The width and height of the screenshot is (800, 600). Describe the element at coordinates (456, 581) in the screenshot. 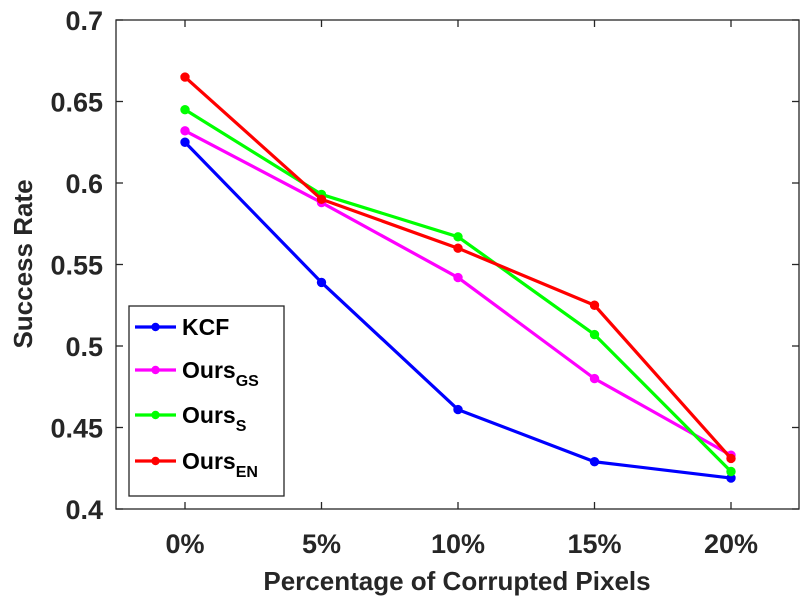

I see `x-axis-title: Percentage of Corrupted Pixels` at that location.